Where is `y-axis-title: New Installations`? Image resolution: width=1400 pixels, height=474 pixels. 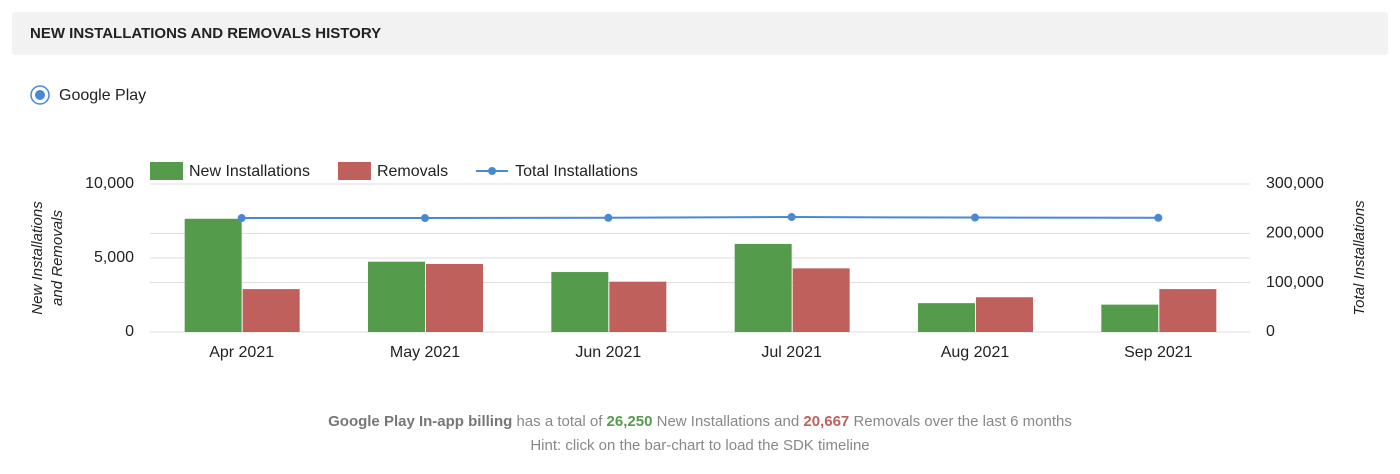 y-axis-title: New Installations is located at coordinates (37, 258).